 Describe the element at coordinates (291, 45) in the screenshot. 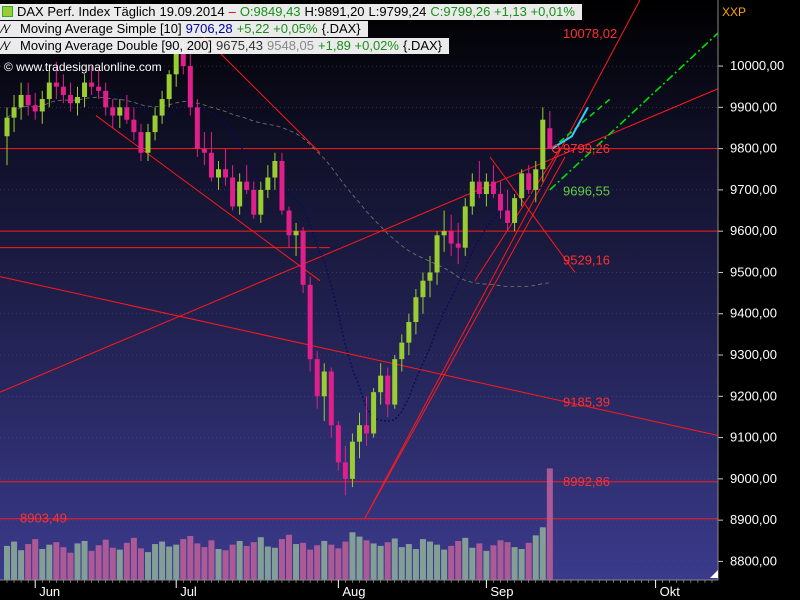

I see `ma-double-value2: 9548,05` at that location.